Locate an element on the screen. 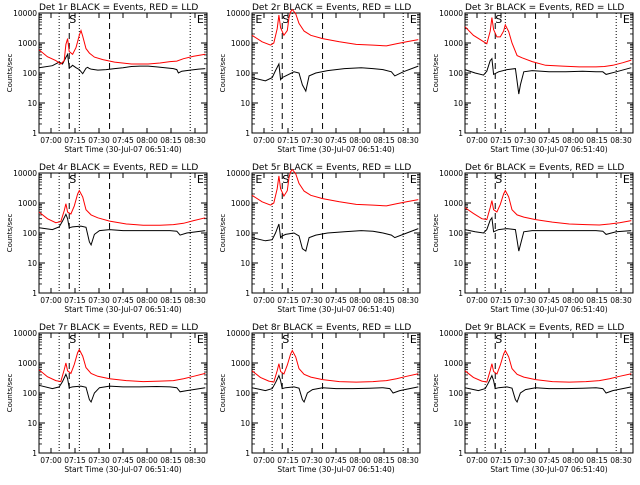  panel-title: Det 4r BLACK = Events, RED = LLD is located at coordinates (118, 168).